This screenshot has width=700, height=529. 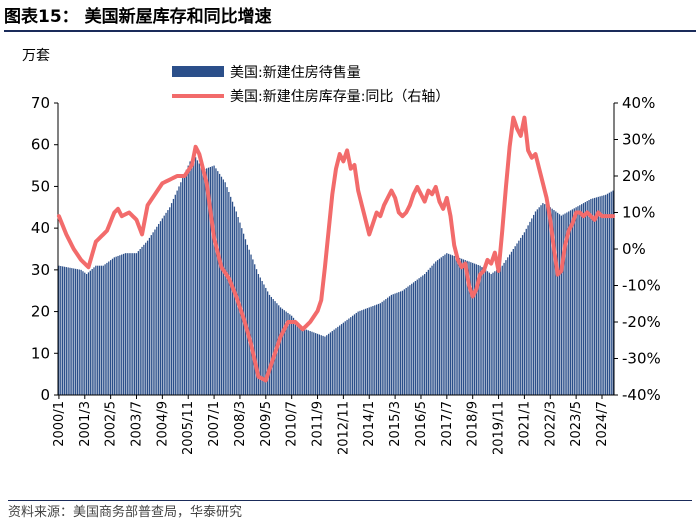 I want to click on figure-title: 图表15： 美国新屋库存和同比增速, so click(x=350, y=17).